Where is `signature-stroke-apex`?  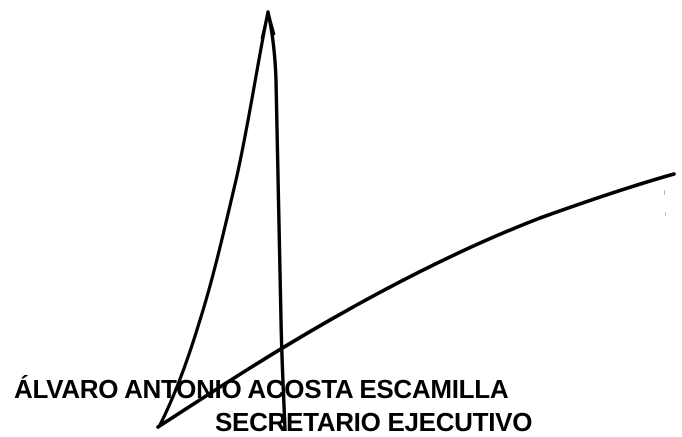
signature-stroke-apex is located at coordinates (268, 25).